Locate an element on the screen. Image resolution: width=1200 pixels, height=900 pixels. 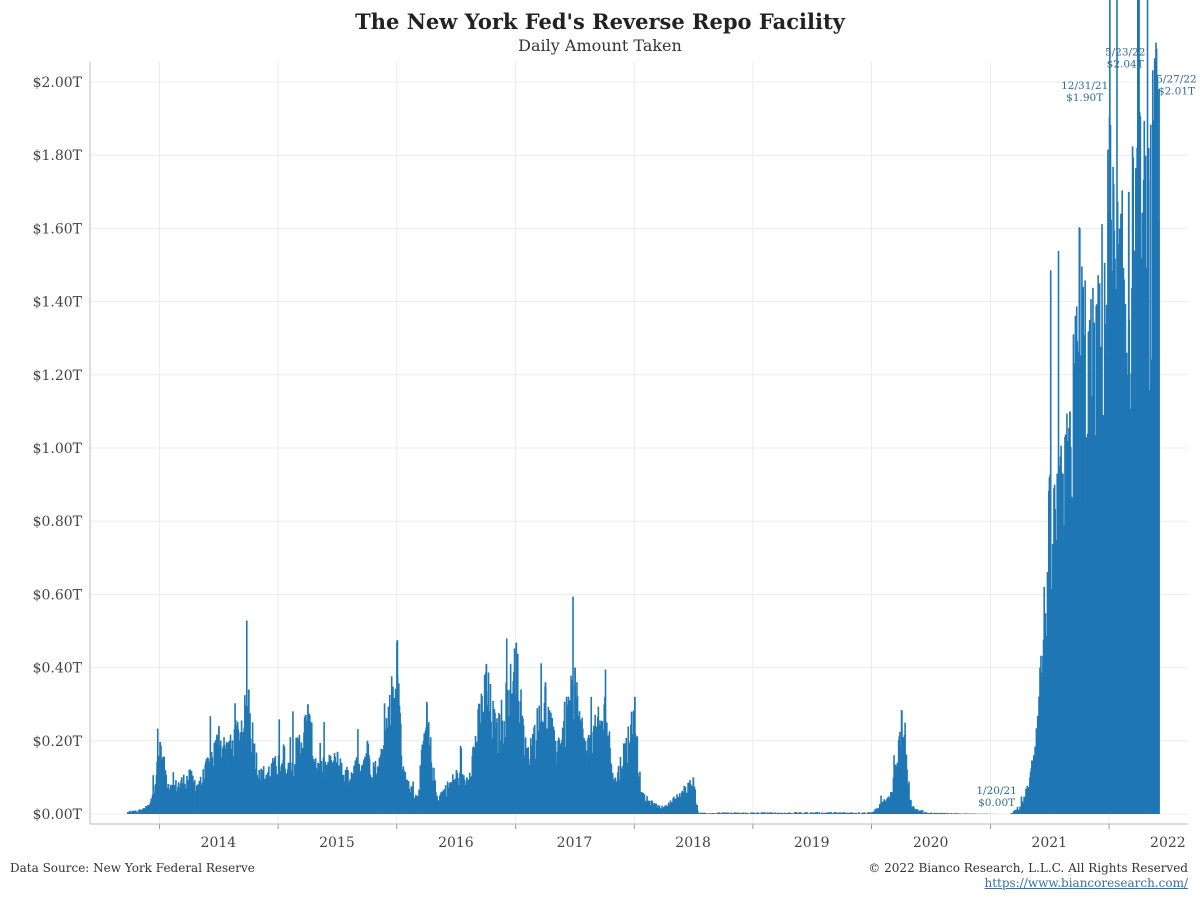
annotation-value: $0.00T is located at coordinates (996, 803).